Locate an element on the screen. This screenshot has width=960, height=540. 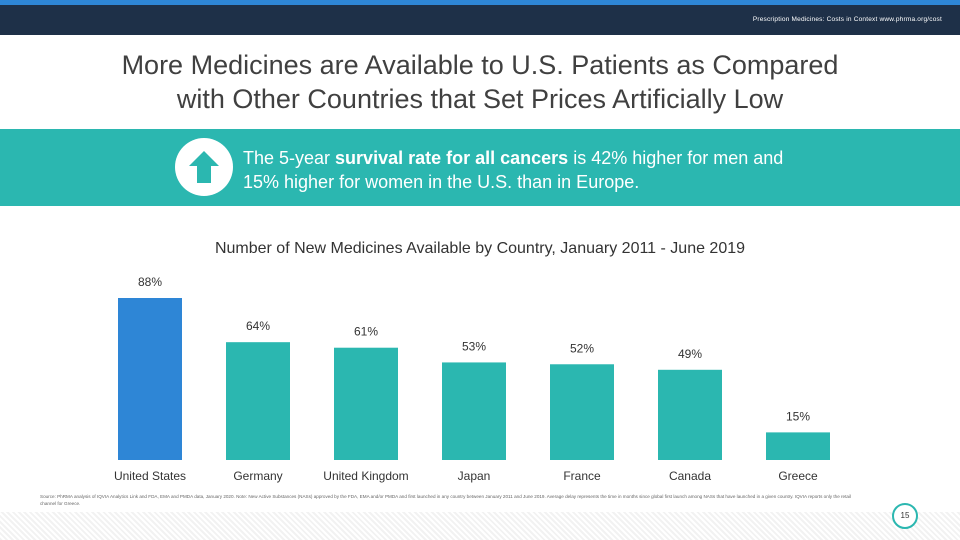
bottom-pattern-band is located at coordinates (480, 526).